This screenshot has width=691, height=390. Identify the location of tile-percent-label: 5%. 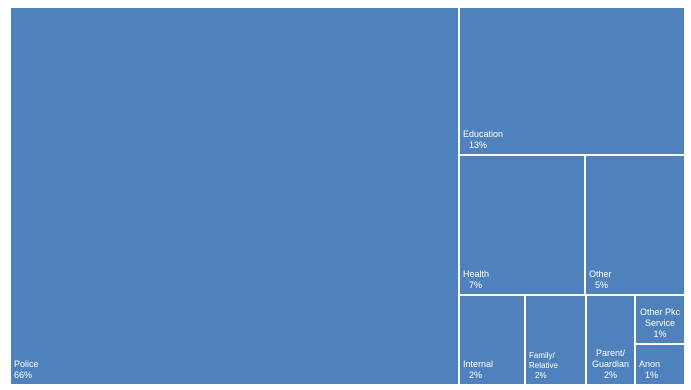
(602, 285).